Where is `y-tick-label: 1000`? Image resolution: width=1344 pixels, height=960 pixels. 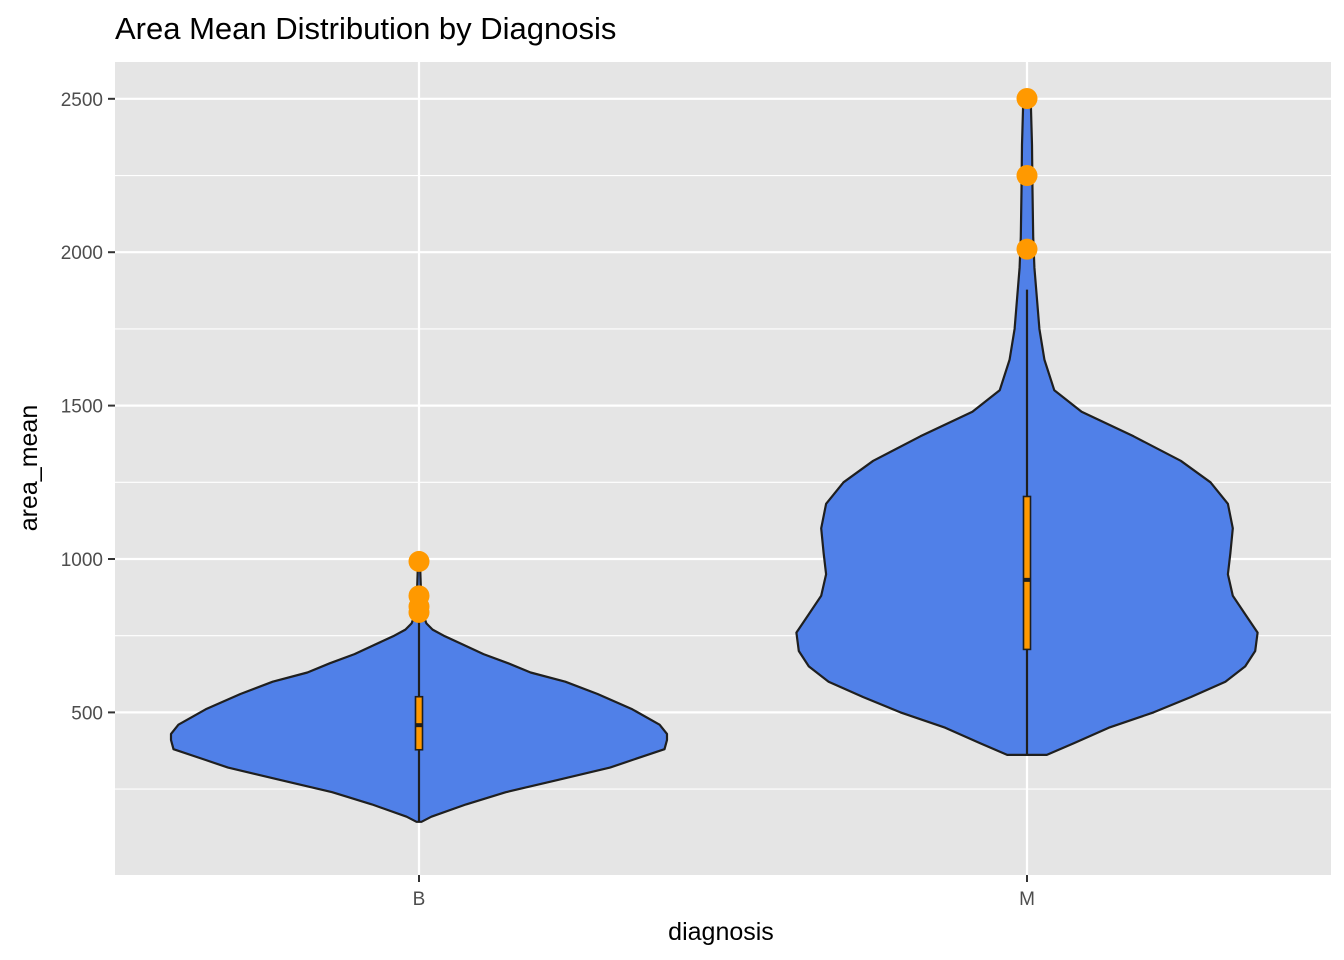
y-tick-label: 1000 is located at coordinates (82, 560).